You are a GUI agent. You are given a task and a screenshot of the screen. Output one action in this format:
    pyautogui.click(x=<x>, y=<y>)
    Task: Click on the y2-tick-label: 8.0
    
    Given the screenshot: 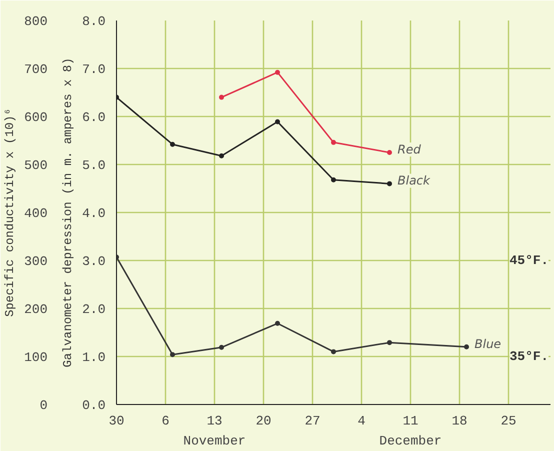 What is the action you would take?
    pyautogui.click(x=94, y=21)
    